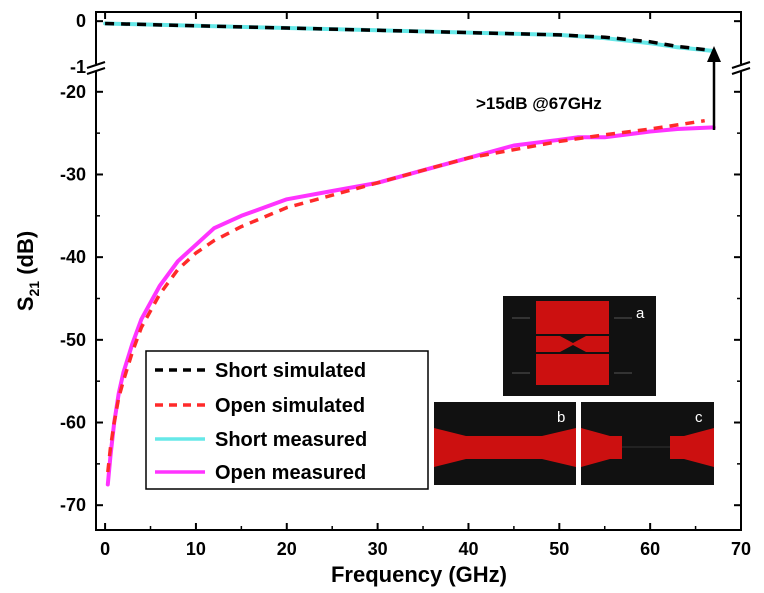 The height and width of the screenshot is (593, 764). What do you see at coordinates (741, 67) in the screenshot?
I see `axis-break-gap-right` at bounding box center [741, 67].